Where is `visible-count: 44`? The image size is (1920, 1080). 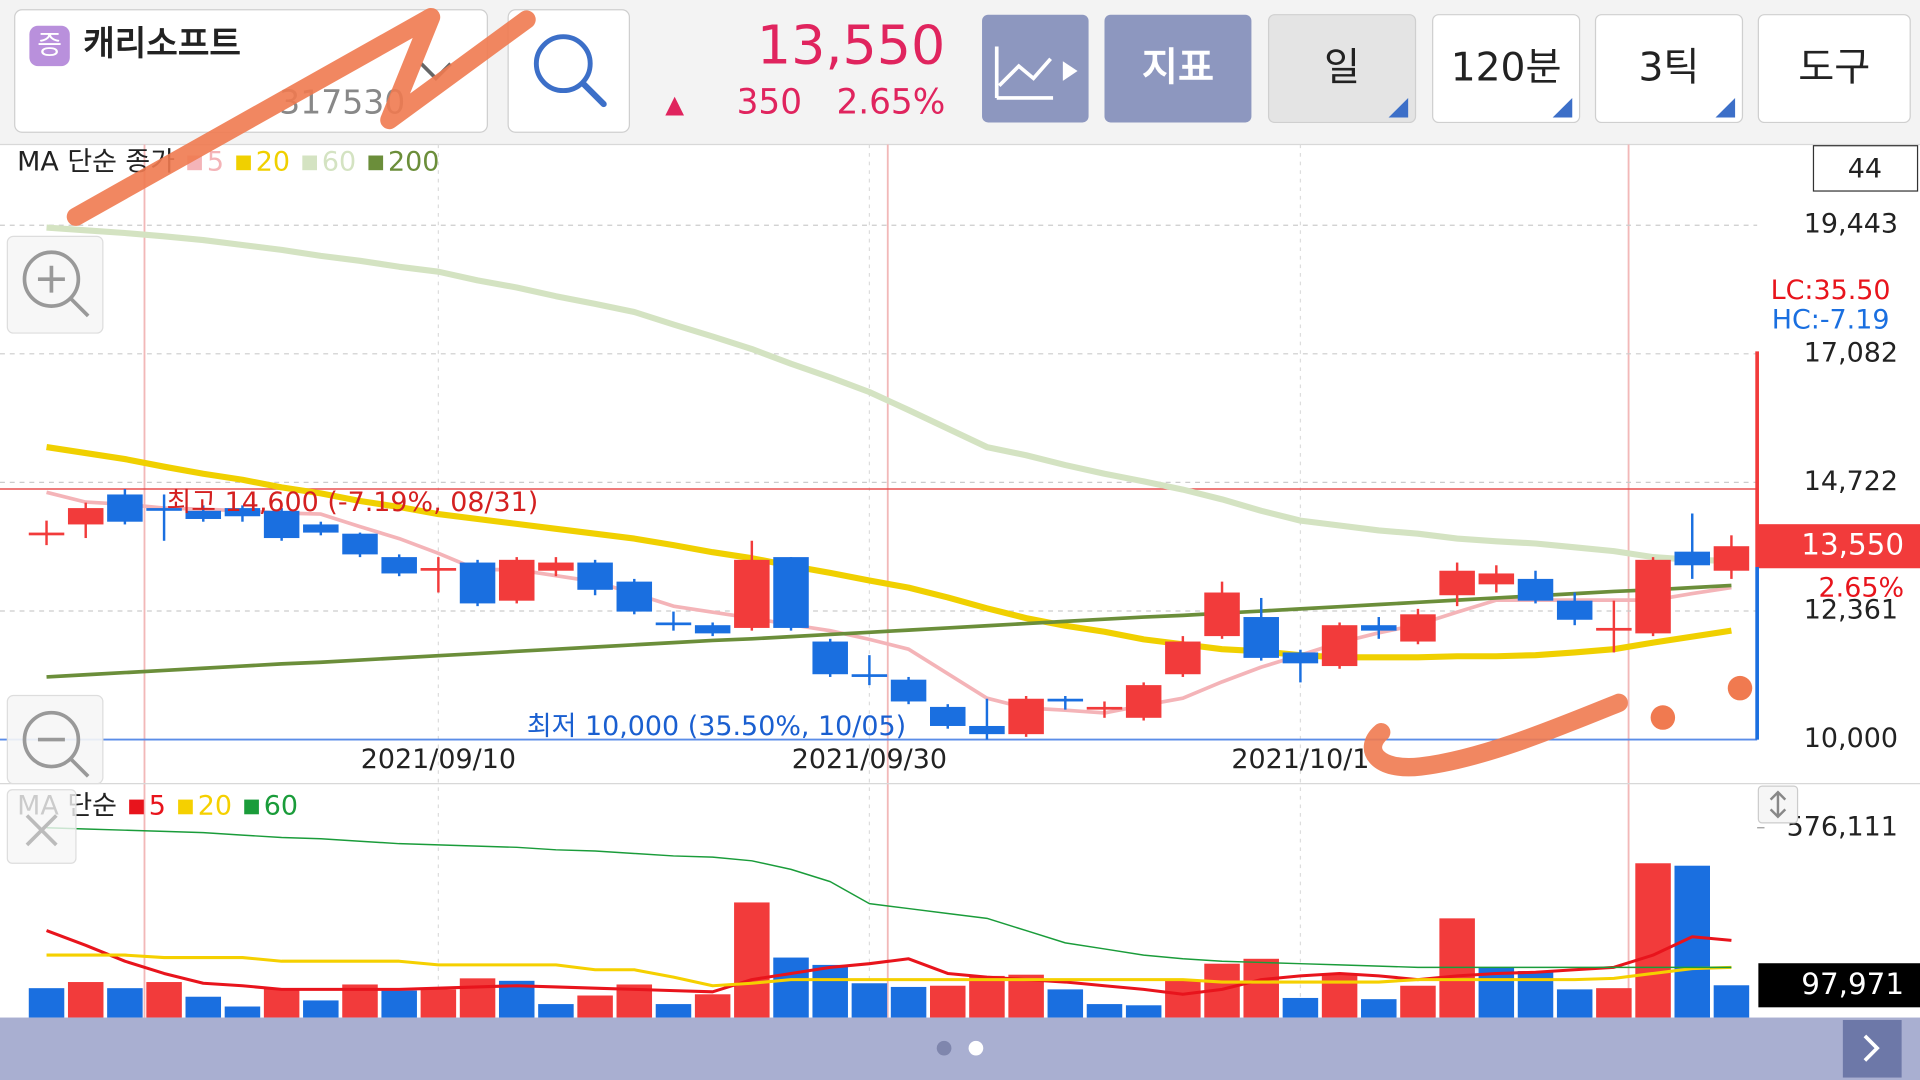 visible-count: 44 is located at coordinates (1865, 169).